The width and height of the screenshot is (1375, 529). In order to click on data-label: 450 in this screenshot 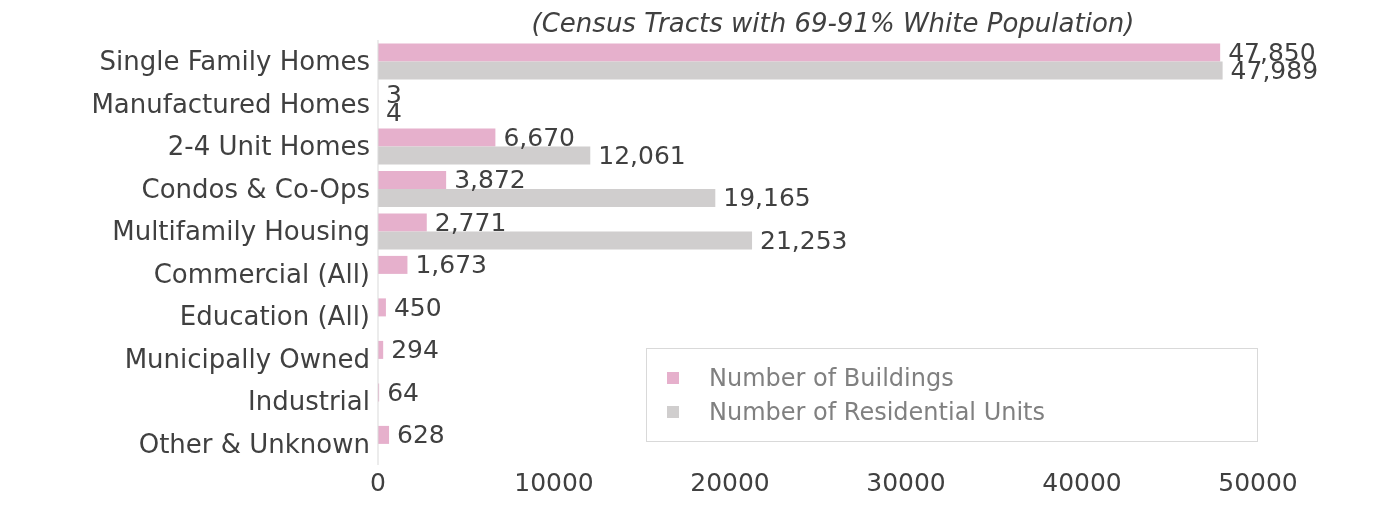, I will do `click(417, 307)`.